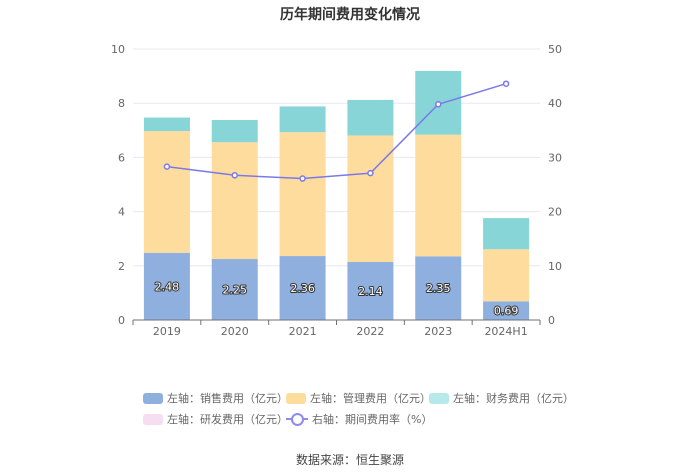  What do you see at coordinates (439, 398) in the screenshot?
I see `legend-swatch-finance` at bounding box center [439, 398].